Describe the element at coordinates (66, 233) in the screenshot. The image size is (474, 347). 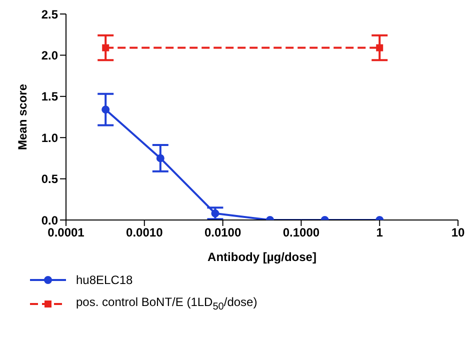
I see `x-tick-label: 0.0001` at that location.